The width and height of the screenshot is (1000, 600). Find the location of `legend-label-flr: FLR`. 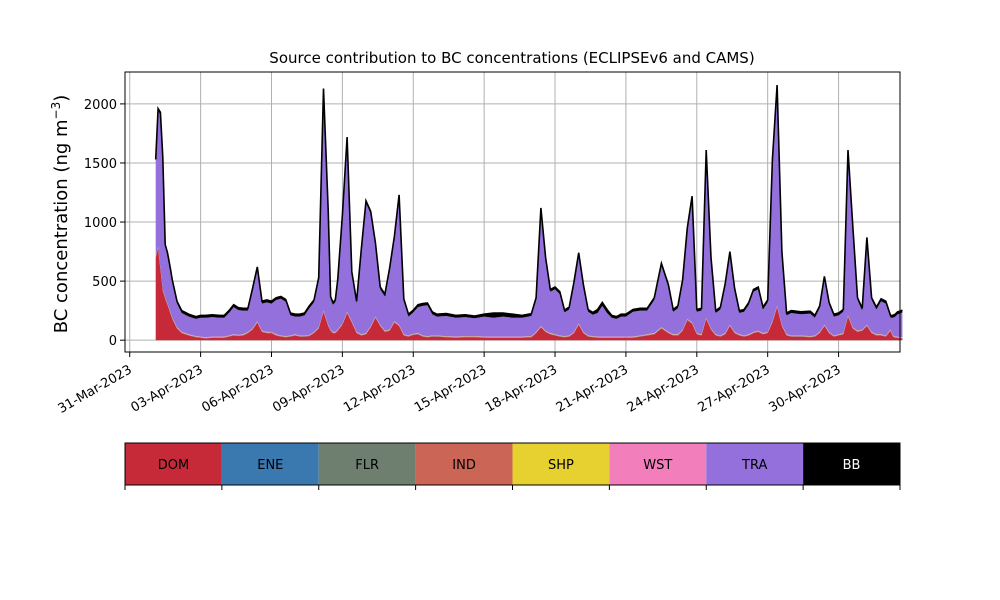

legend-label-flr: FLR is located at coordinates (367, 465).